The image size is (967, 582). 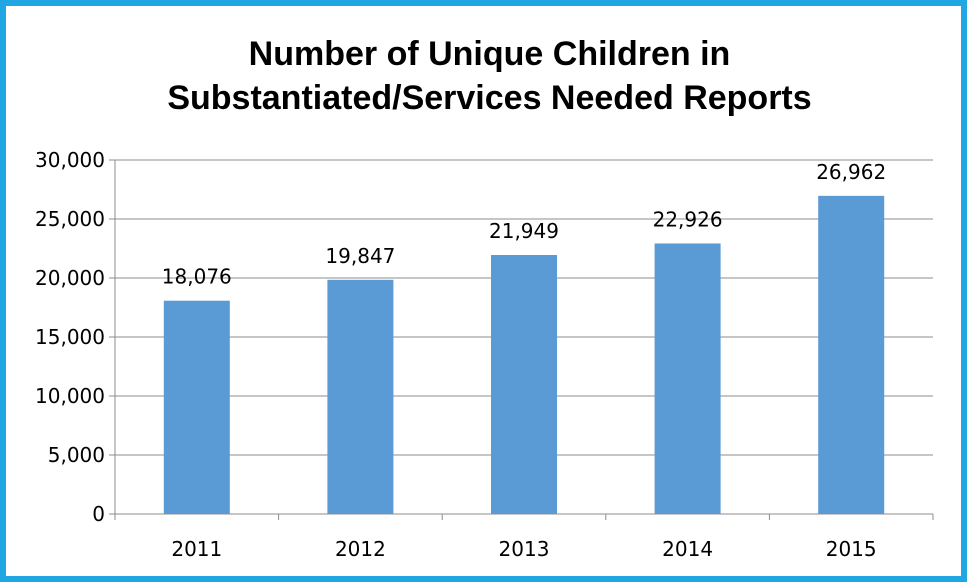 I want to click on data-label-2013: 21,949, so click(x=524, y=231).